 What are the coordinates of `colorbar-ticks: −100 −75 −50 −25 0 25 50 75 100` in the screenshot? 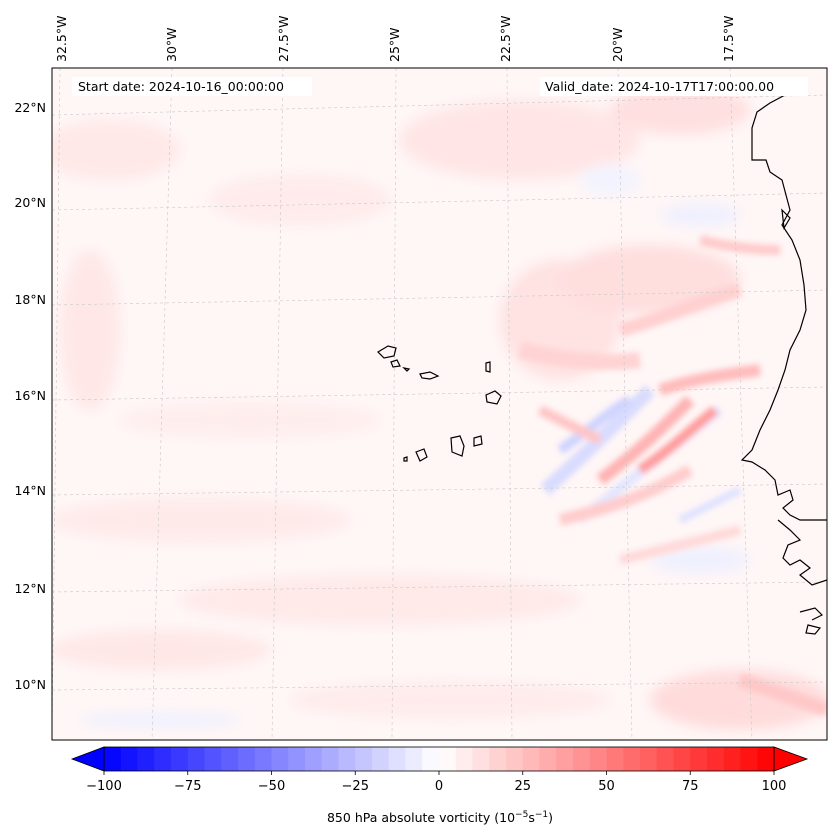 It's located at (436, 782).